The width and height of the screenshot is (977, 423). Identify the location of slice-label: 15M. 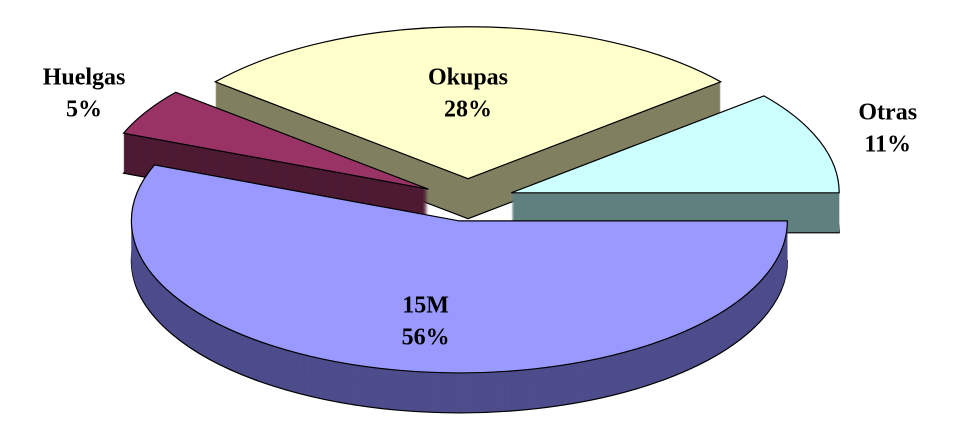
(425, 306).